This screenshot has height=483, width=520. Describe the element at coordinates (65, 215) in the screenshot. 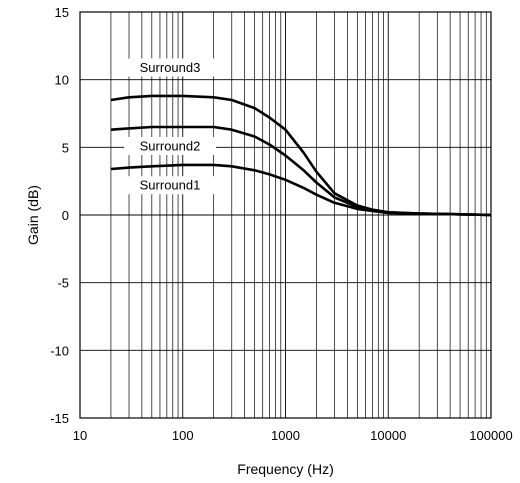

I see `y-tick-label: 0` at that location.